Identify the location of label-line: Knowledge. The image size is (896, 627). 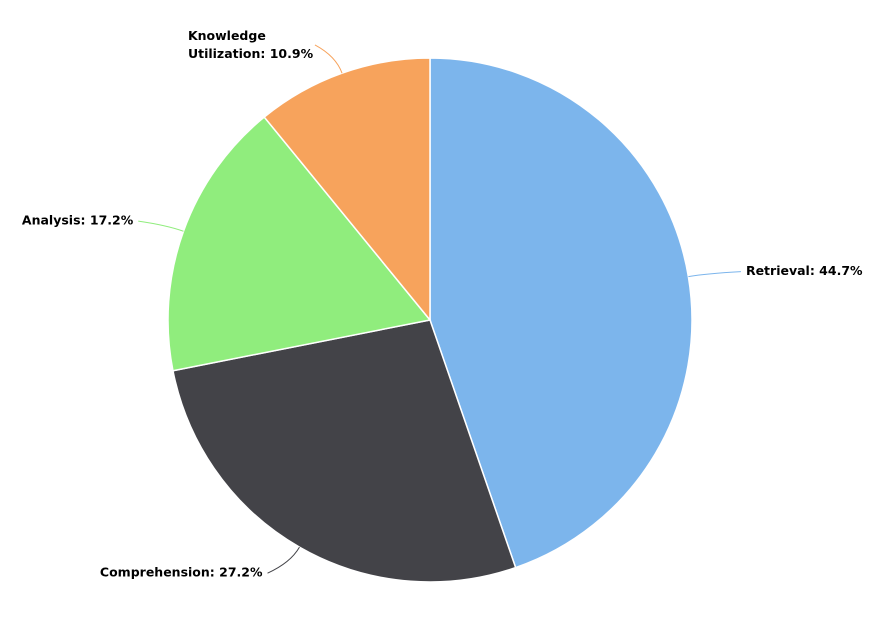
(229, 34).